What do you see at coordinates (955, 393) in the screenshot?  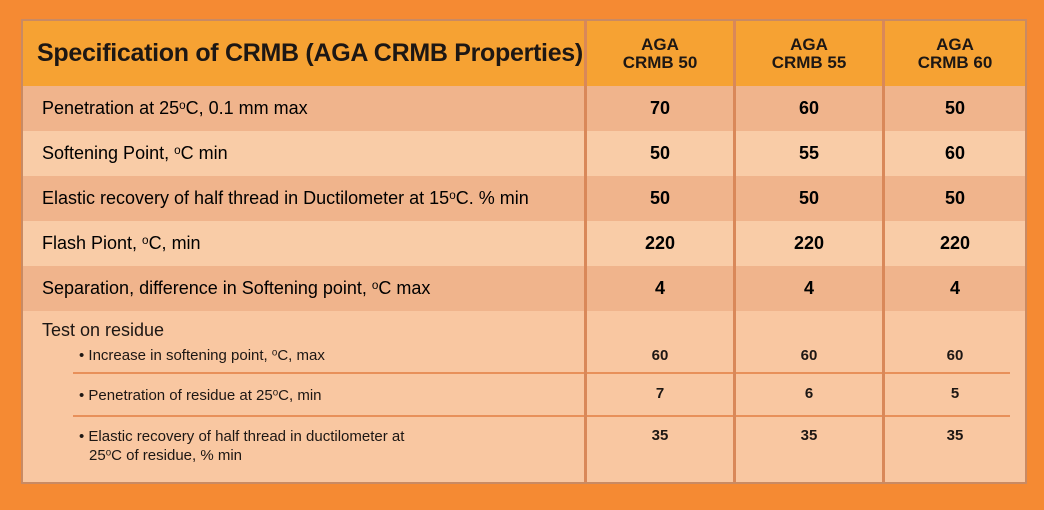 I see `residue-value: 5` at bounding box center [955, 393].